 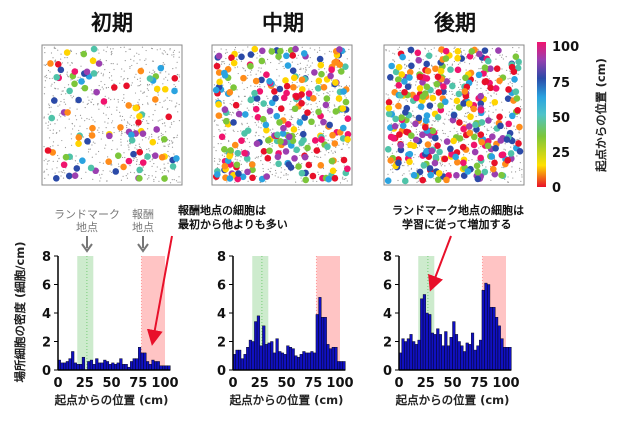 What do you see at coordinates (556, 188) in the screenshot?
I see `colorbar-tick: 0` at bounding box center [556, 188].